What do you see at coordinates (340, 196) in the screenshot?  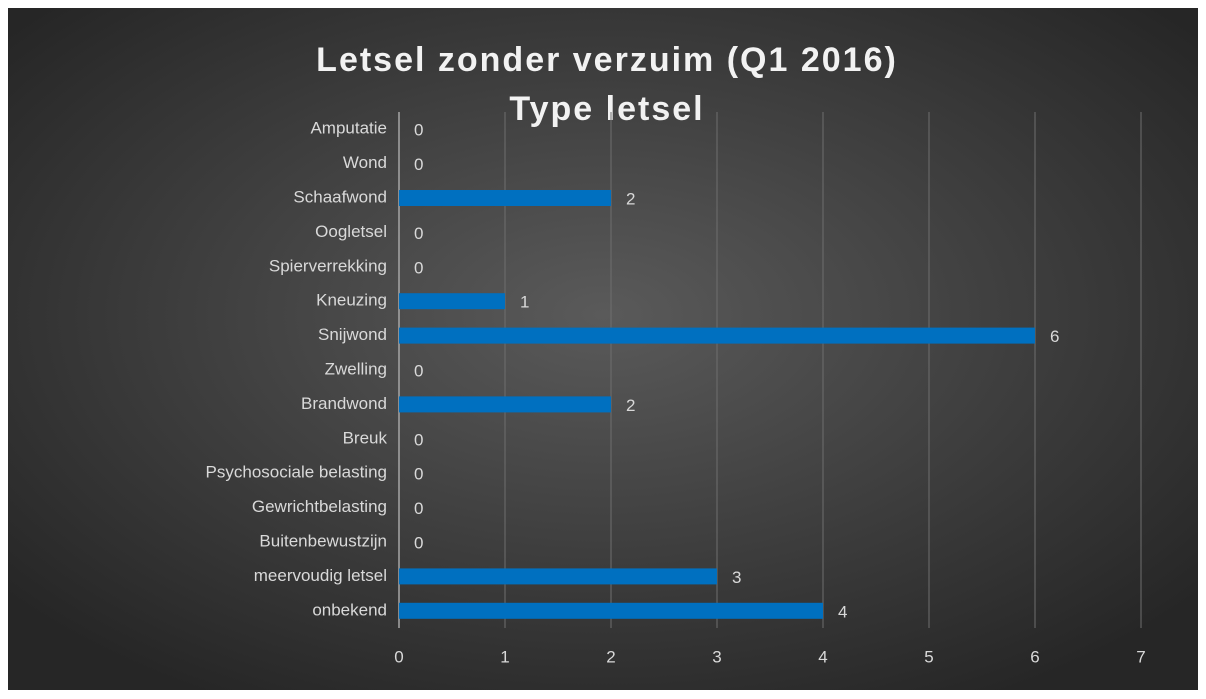 I see `y-tick-label: Schaafwond` at bounding box center [340, 196].